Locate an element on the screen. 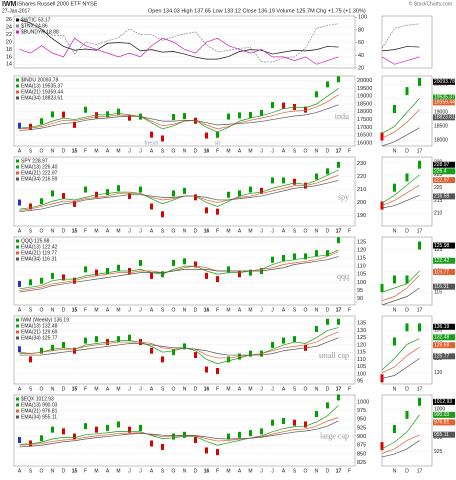 This screenshot has width=456, height=480. last-value-label: 18823.61 is located at coordinates (444, 118).